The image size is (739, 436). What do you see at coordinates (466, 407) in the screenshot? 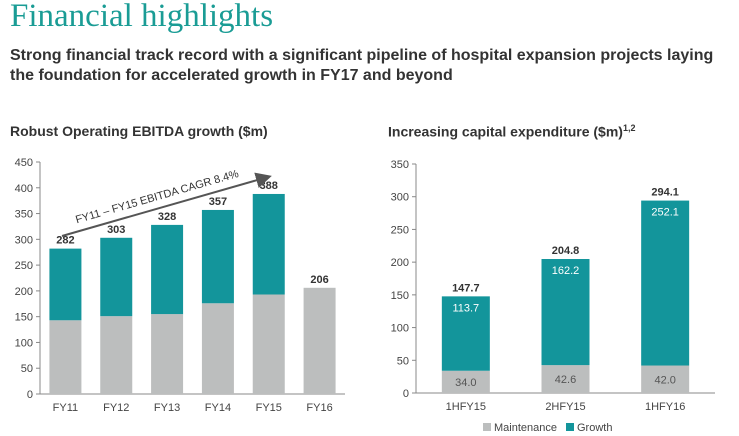
I see `x-tick-label: 1HFY15` at bounding box center [466, 407].